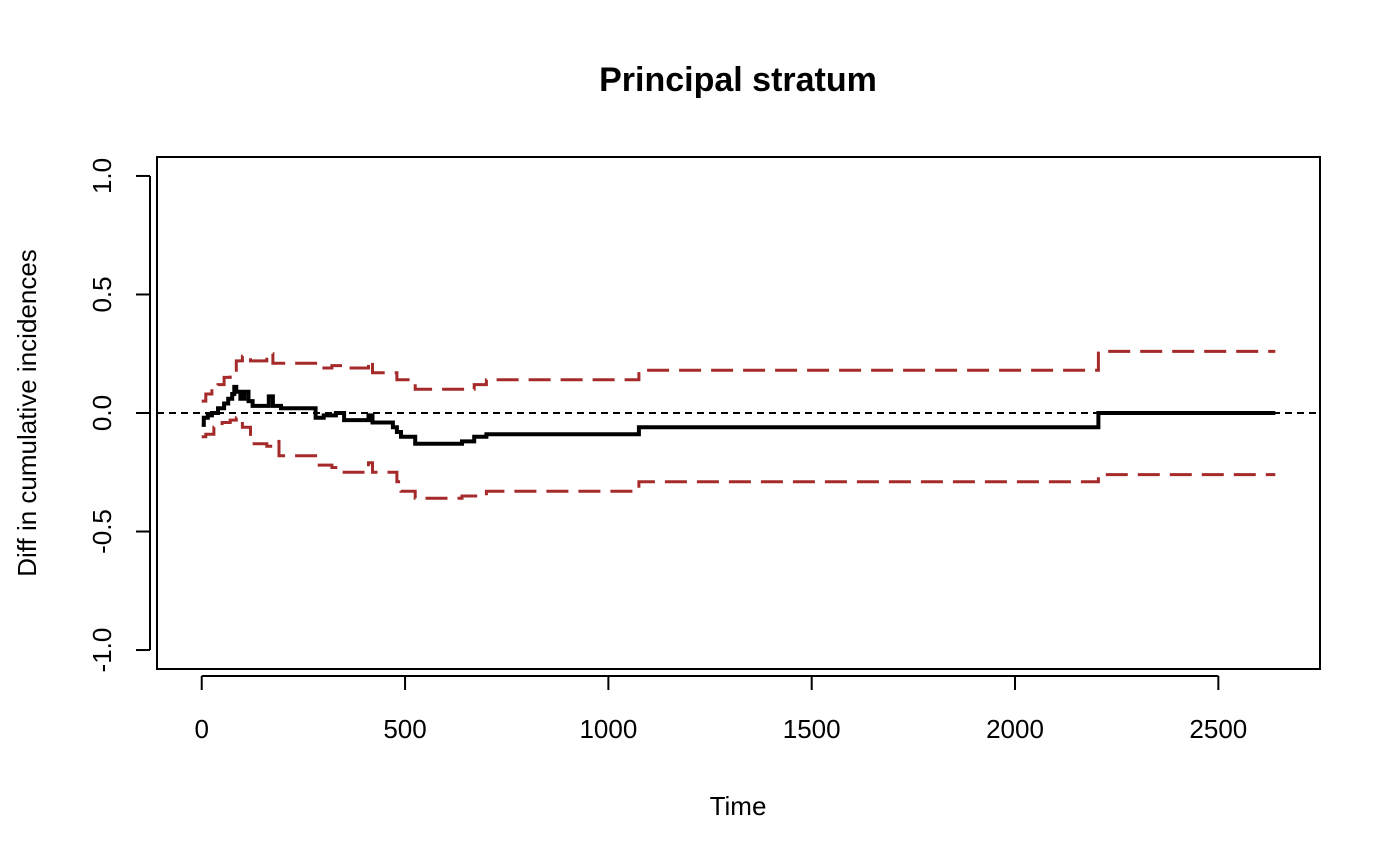 The width and height of the screenshot is (1400, 866). Describe the element at coordinates (812, 729) in the screenshot. I see `x-tick-label: 1500` at that location.